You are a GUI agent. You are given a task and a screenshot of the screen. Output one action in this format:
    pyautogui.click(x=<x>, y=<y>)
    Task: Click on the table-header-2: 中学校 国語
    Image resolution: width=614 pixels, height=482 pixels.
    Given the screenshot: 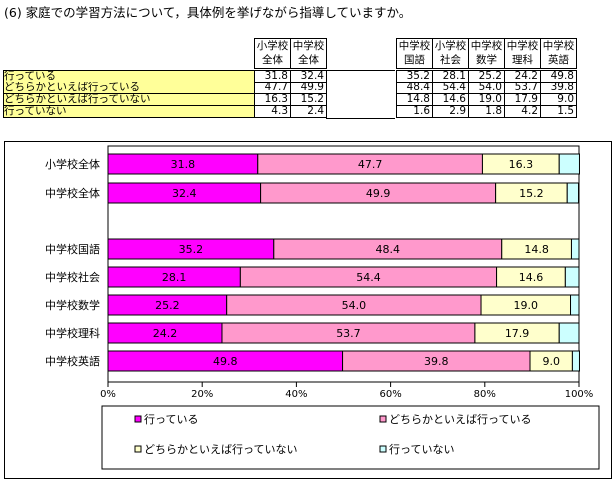 What is the action you would take?
    pyautogui.click(x=414, y=53)
    